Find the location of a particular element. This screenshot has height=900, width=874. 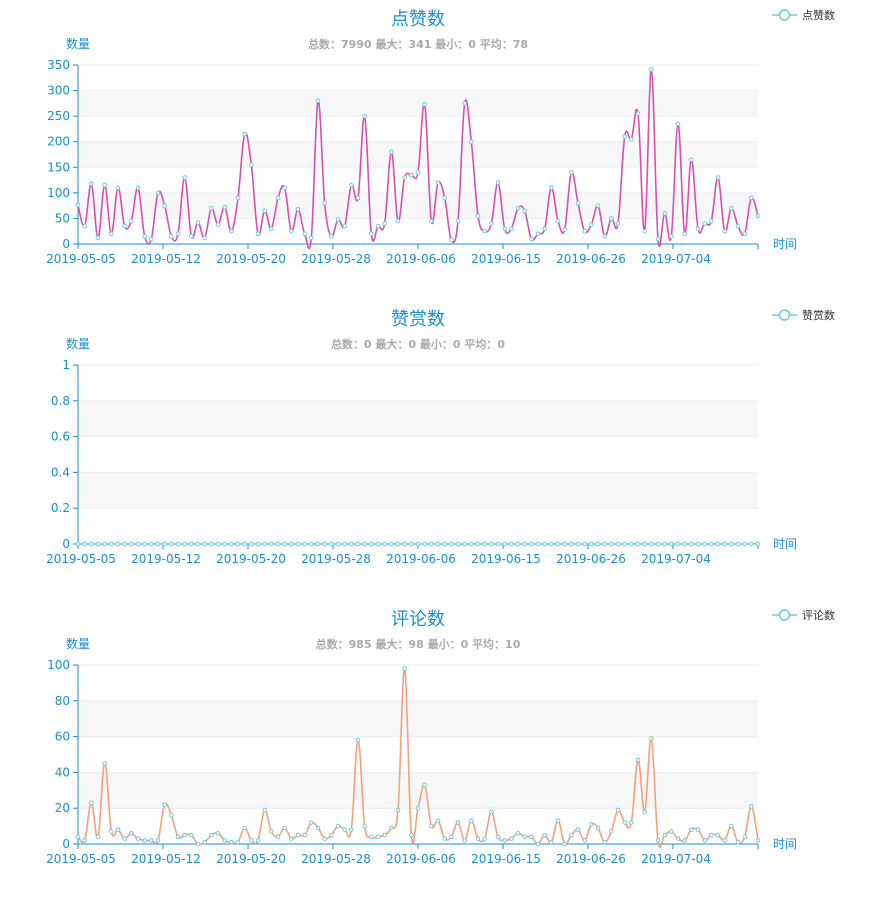

legend-item: 赞赏数 is located at coordinates (803, 315).